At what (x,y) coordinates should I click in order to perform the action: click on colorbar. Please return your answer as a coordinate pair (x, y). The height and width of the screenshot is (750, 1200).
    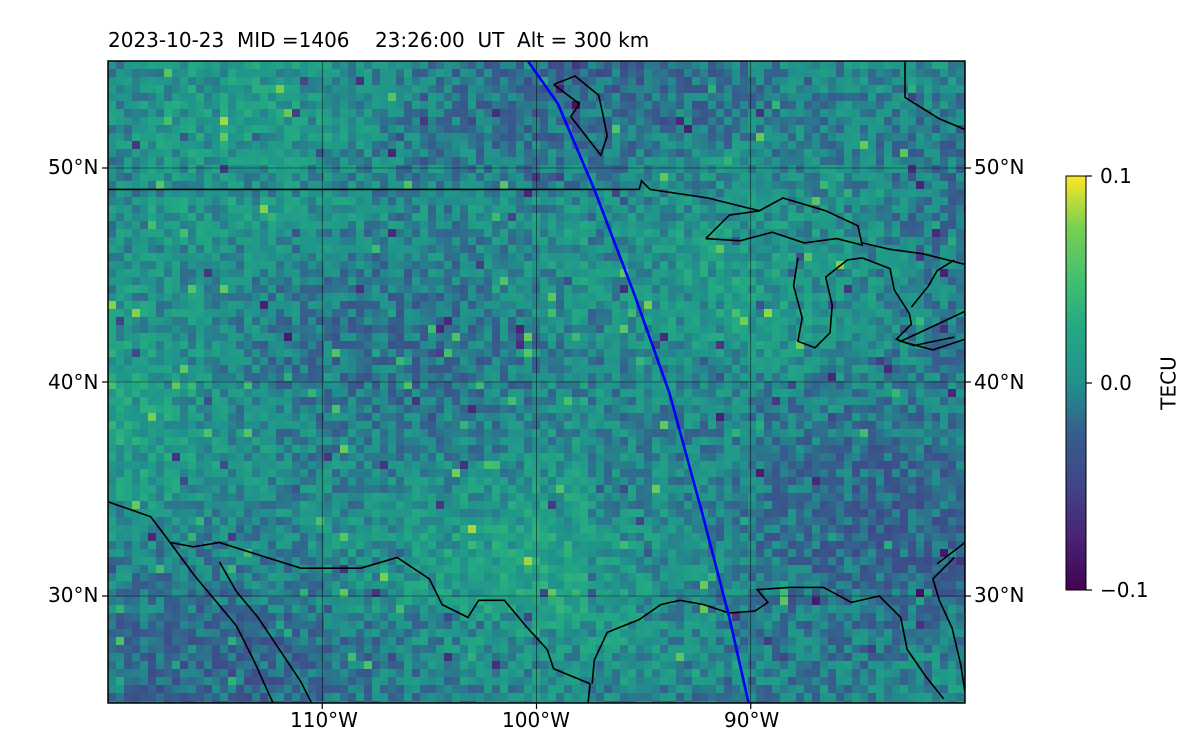
    Looking at the image, I should click on (1076, 383).